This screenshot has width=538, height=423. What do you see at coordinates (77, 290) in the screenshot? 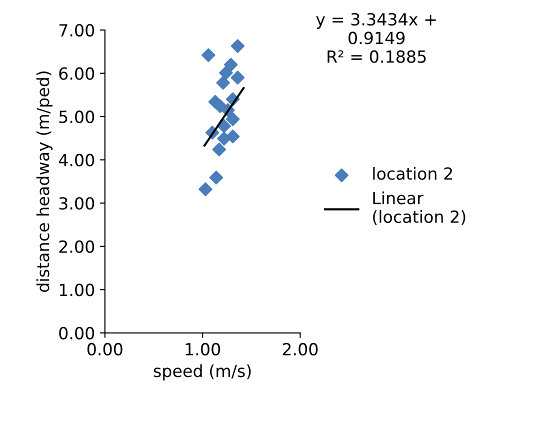
I see `y-tick-label: 1.00` at bounding box center [77, 290].